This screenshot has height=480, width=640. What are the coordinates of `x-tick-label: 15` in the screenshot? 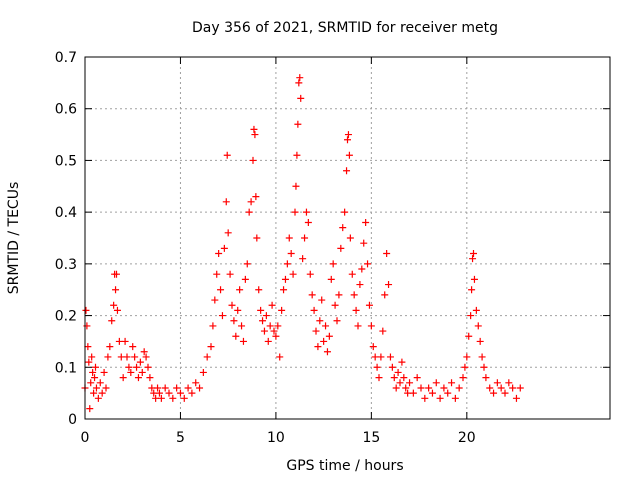 It's located at (371, 438).